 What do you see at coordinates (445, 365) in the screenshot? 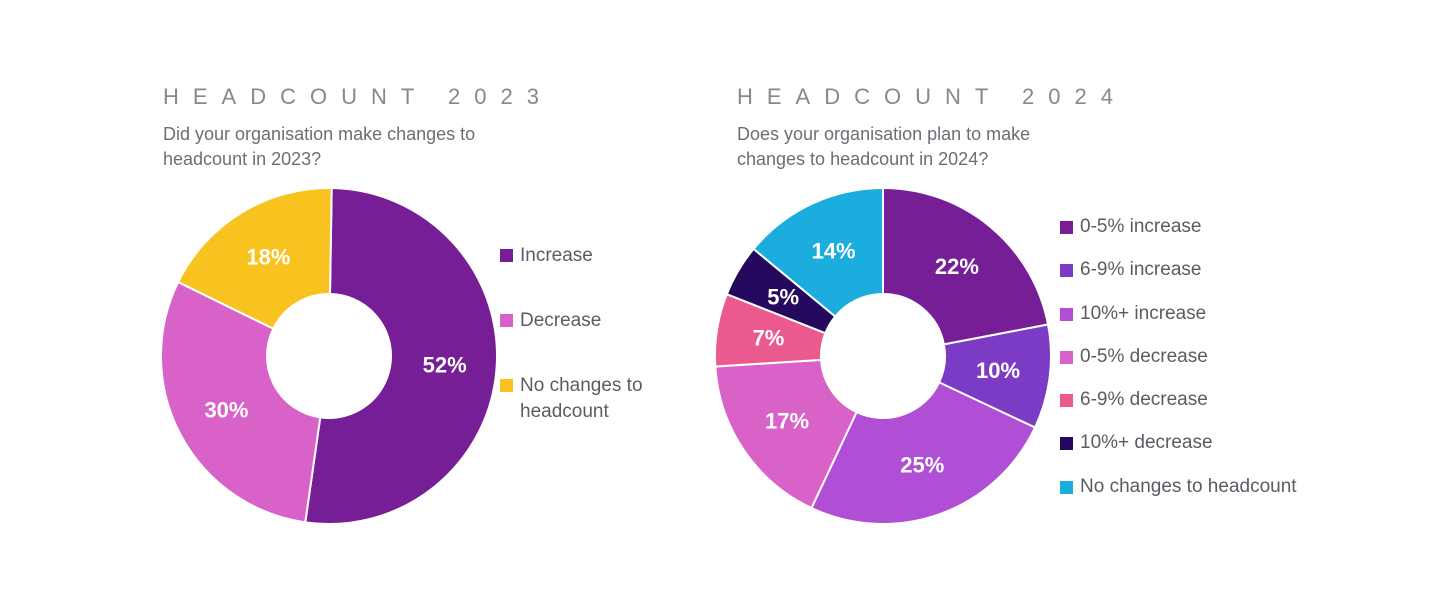
I see `data-label: 52%` at bounding box center [445, 365].